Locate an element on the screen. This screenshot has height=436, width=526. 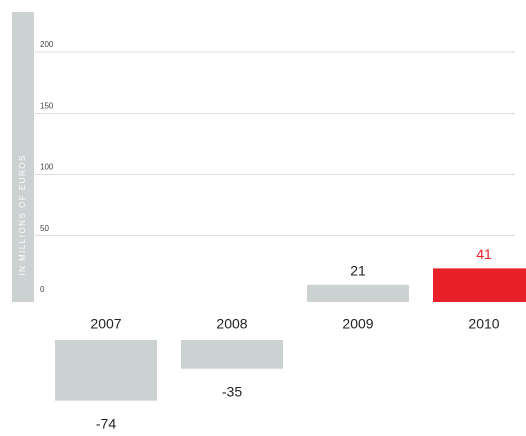
y-tick-label: 50 is located at coordinates (44, 228).